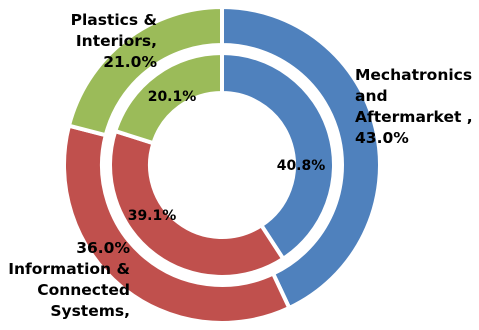 Image resolution: width=479 pixels, height=330 pixels. Describe the element at coordinates (69, 279) in the screenshot. I see `outer-label-information-connected-systems: 36.0% Information & Connected Systems,` at that location.